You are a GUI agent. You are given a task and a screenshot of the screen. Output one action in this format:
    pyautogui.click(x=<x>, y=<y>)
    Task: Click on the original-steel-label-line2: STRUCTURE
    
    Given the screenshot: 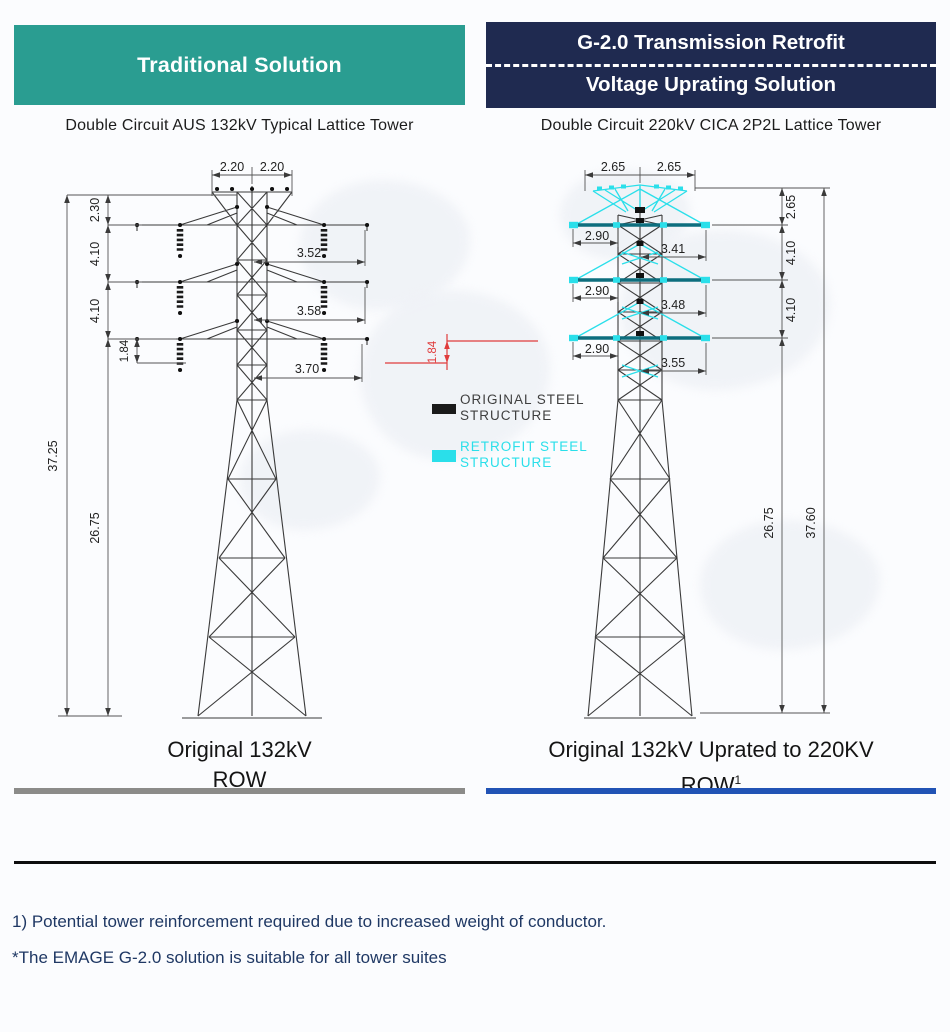 What is the action you would take?
    pyautogui.click(x=506, y=415)
    